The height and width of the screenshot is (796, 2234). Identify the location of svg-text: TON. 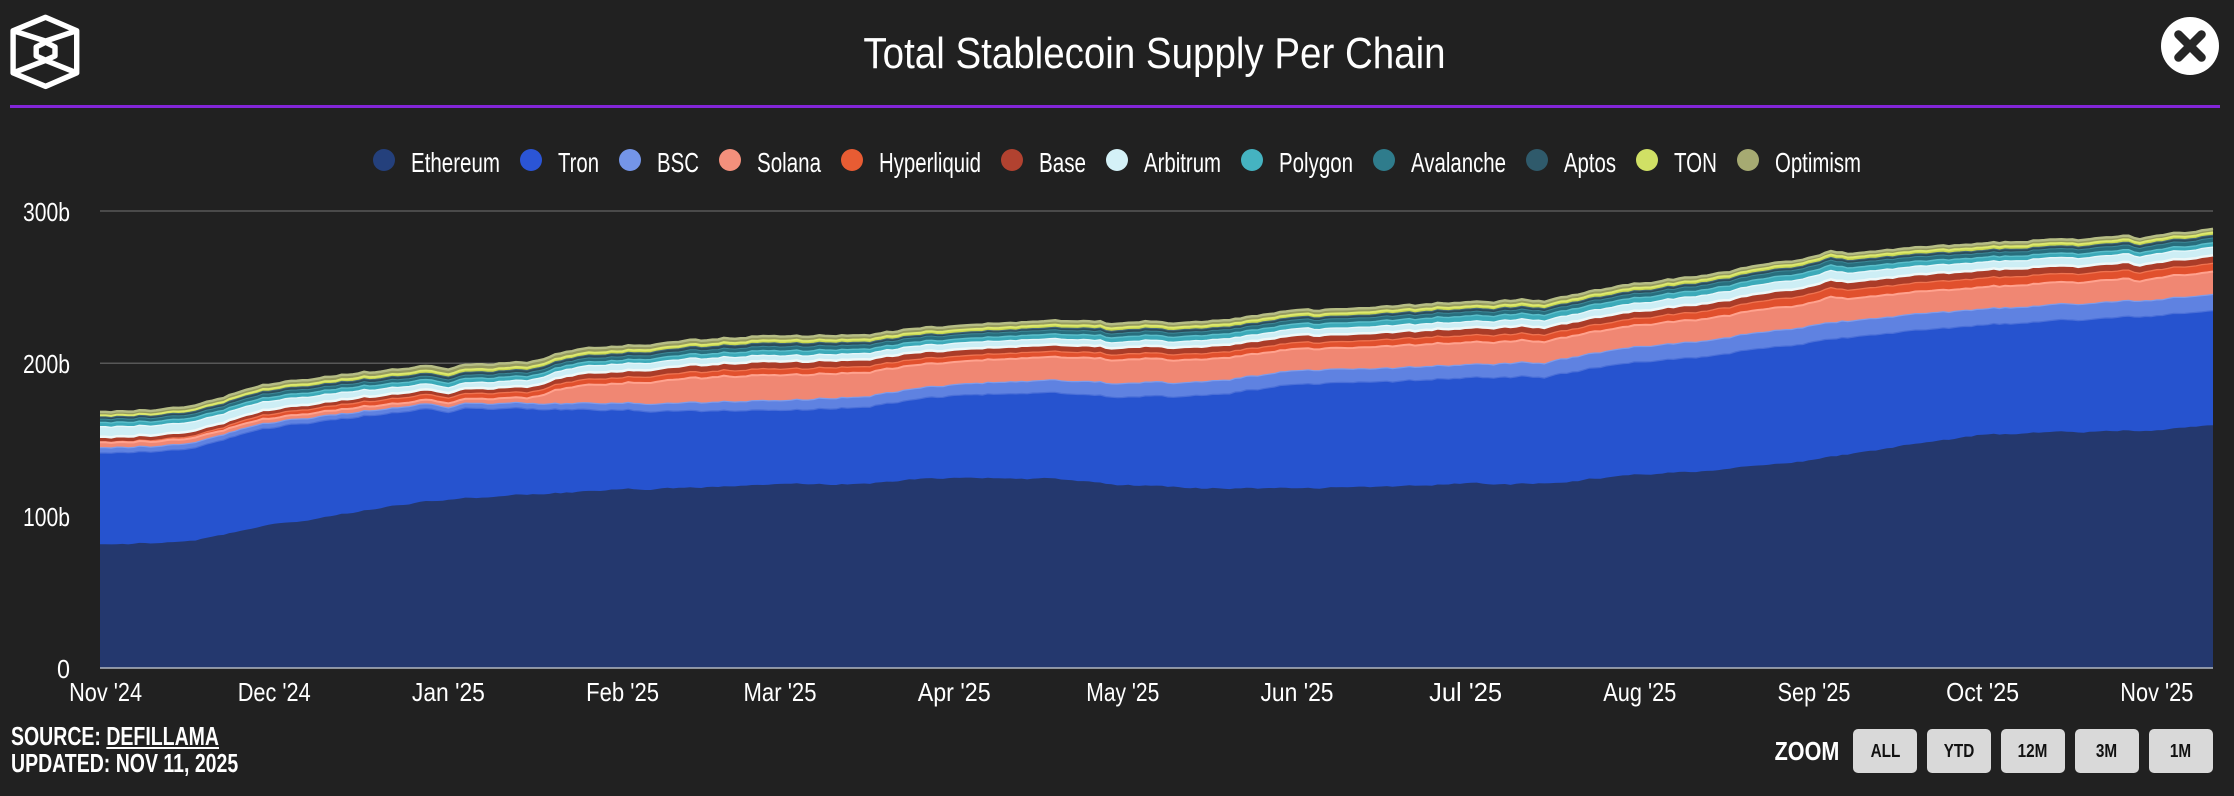
(1695, 162).